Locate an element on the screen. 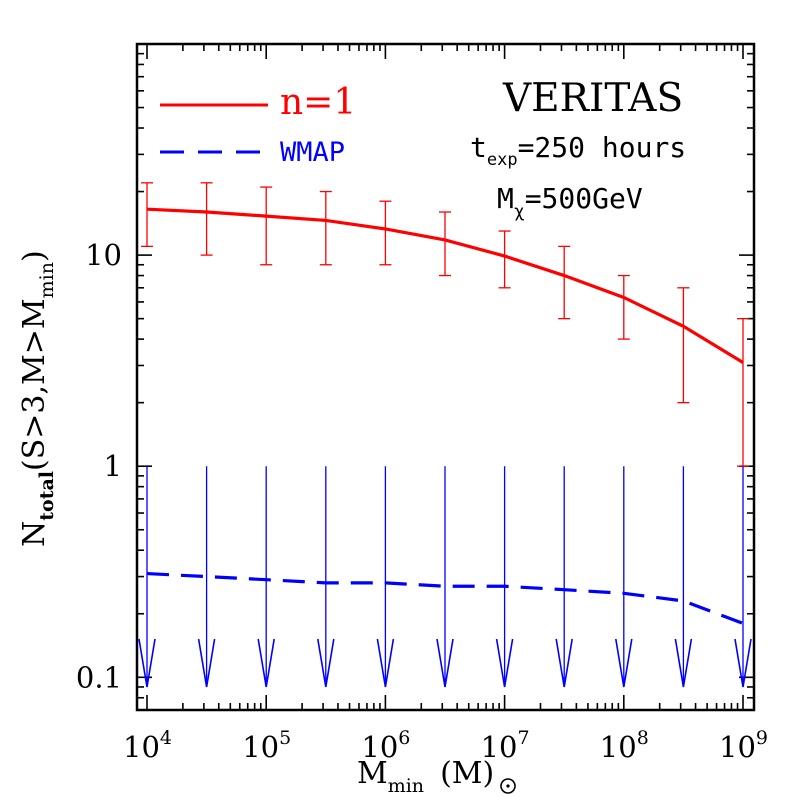  y-axis-label-sub: total is located at coordinates (47, 496).